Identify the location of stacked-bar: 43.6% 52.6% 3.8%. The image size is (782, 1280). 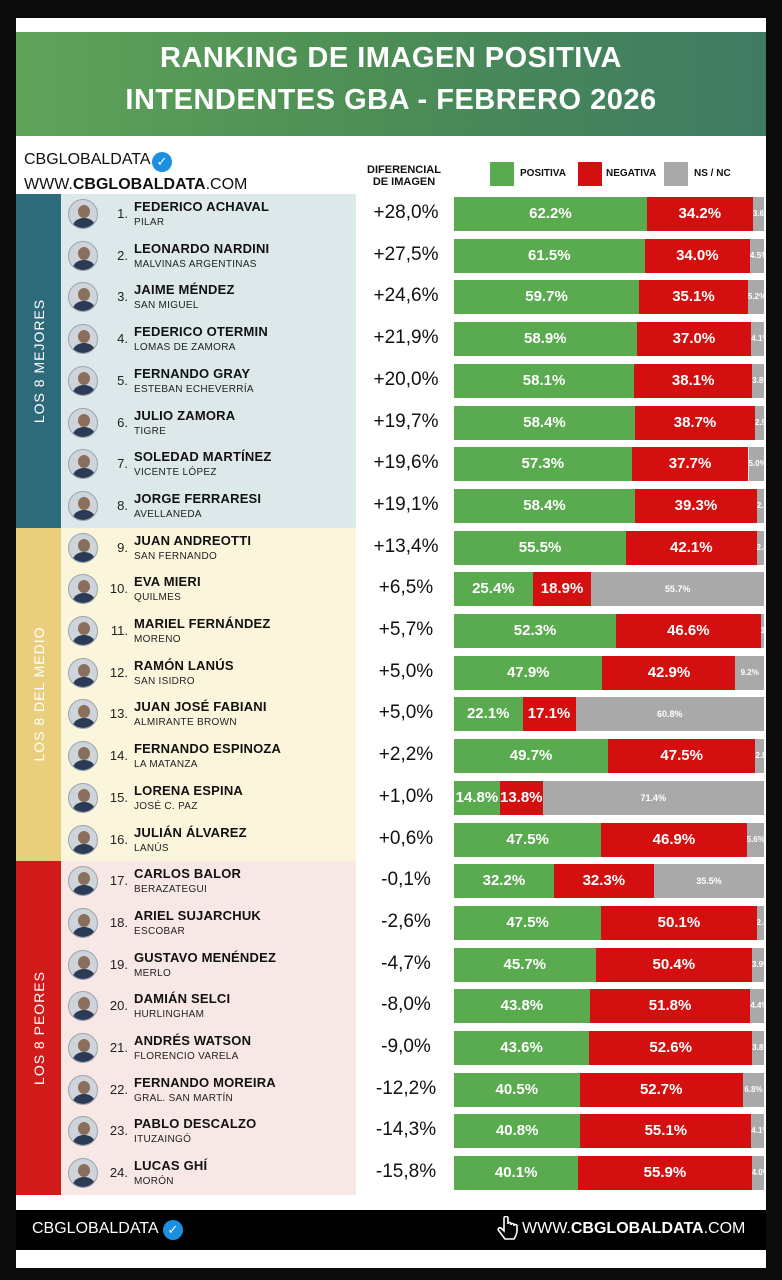
(609, 1048).